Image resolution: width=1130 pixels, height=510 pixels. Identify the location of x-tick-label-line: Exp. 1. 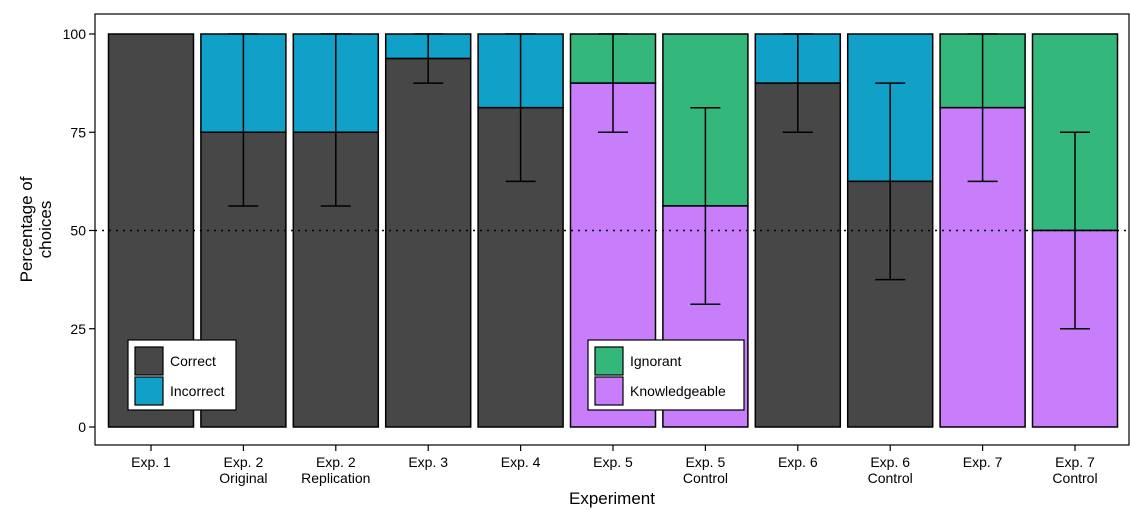
(151, 462).